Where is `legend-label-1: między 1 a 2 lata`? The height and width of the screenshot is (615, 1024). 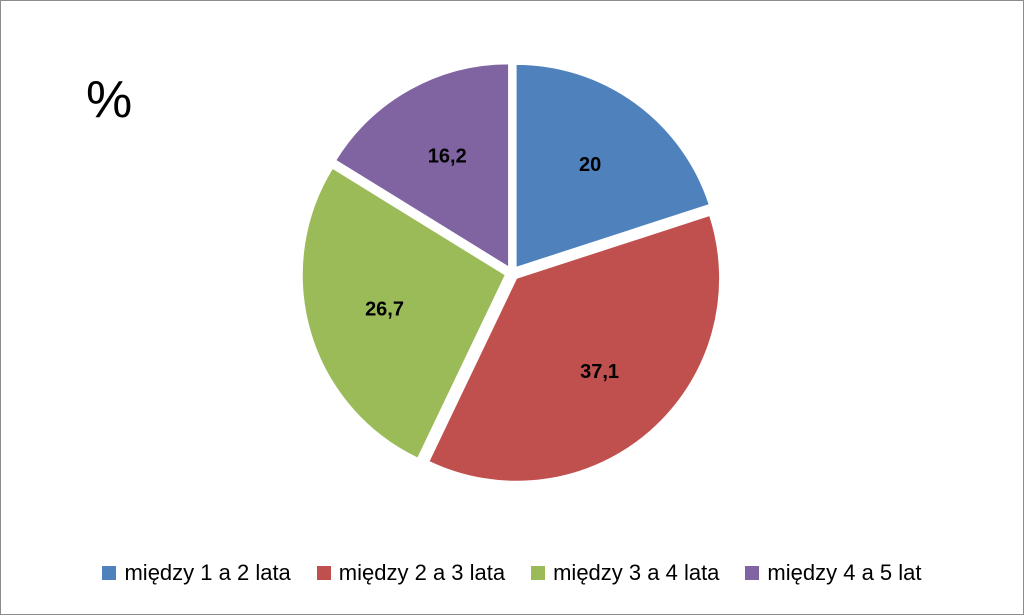
legend-label-1: między 1 a 2 lata is located at coordinates (207, 572).